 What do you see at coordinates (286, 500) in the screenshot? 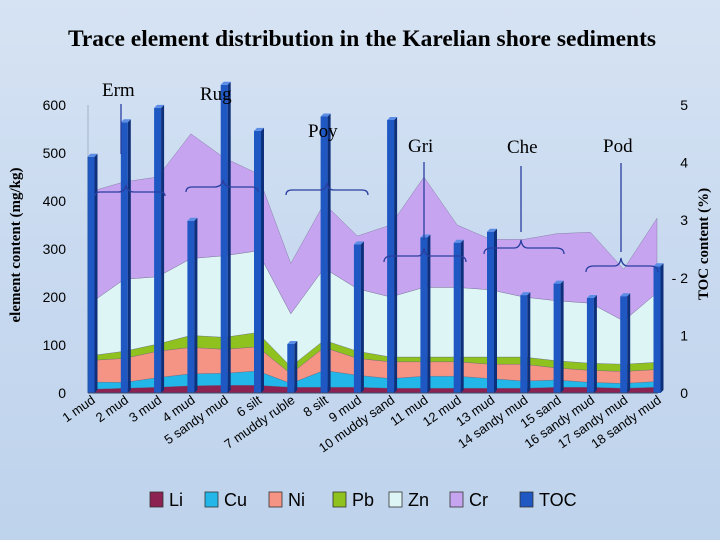
I see `legend-item-ni: Ni` at bounding box center [286, 500].